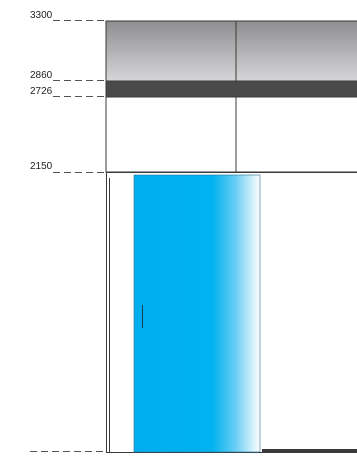 Image resolution: width=357 pixels, height=456 pixels. I want to click on dim-label-door-top: 2150, so click(41, 166).